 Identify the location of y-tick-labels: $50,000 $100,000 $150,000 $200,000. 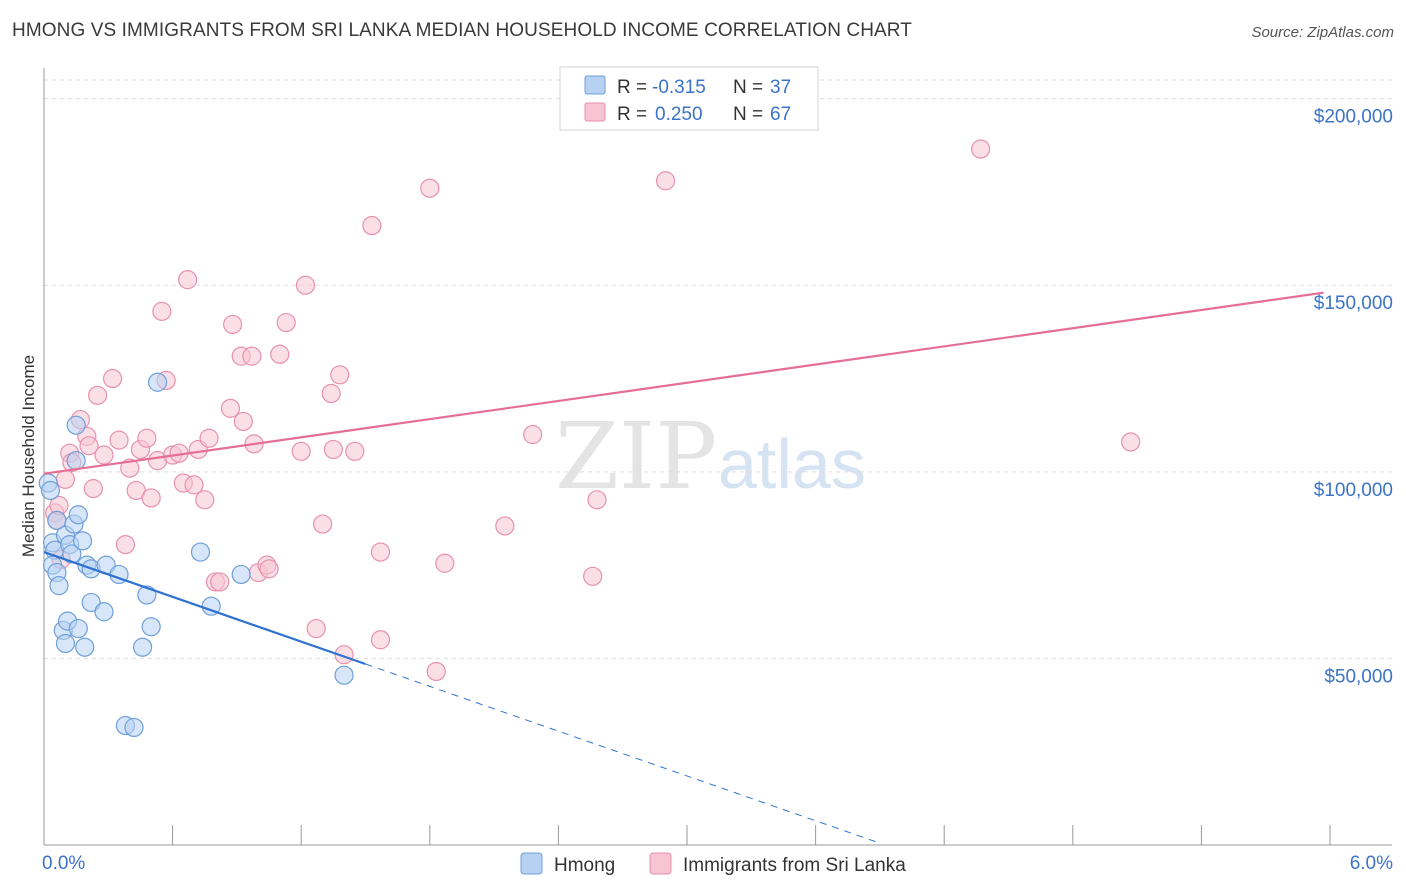
(1353, 397).